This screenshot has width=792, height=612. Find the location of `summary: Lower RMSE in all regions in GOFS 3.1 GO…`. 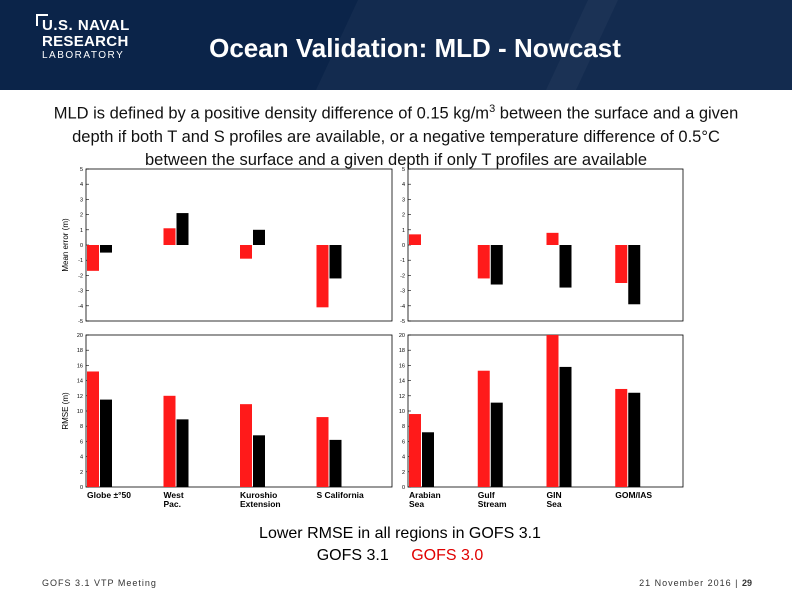

summary: Lower RMSE in all regions in GOFS 3.1 GO… is located at coordinates (400, 545).